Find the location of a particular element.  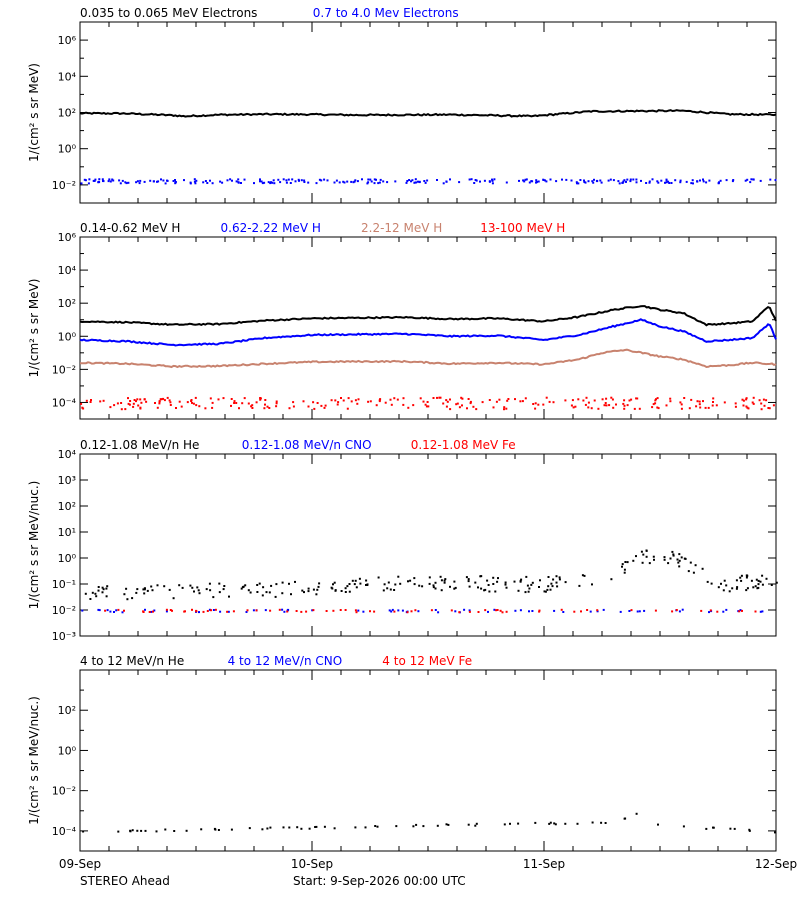

legend-entry: 4 to 12 MeV/n CNO is located at coordinates (285, 661).